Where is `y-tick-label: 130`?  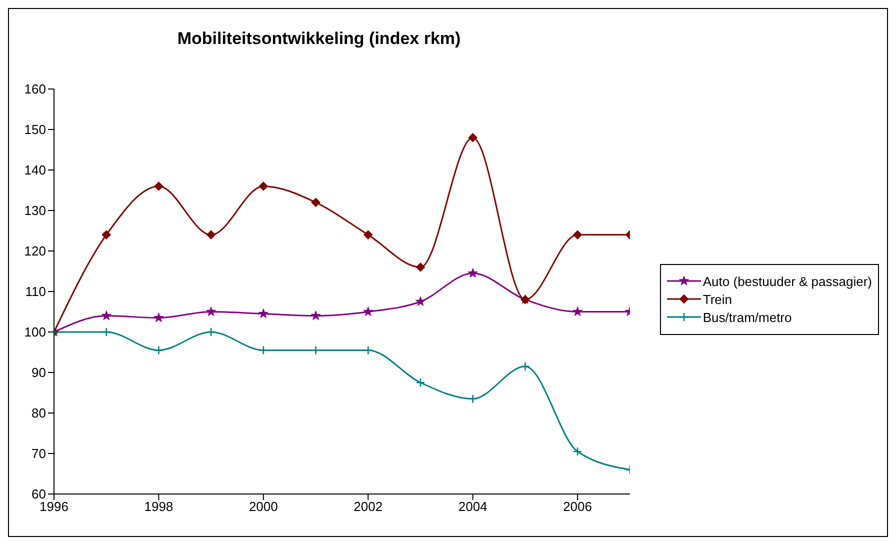 y-tick-label: 130 is located at coordinates (35, 210).